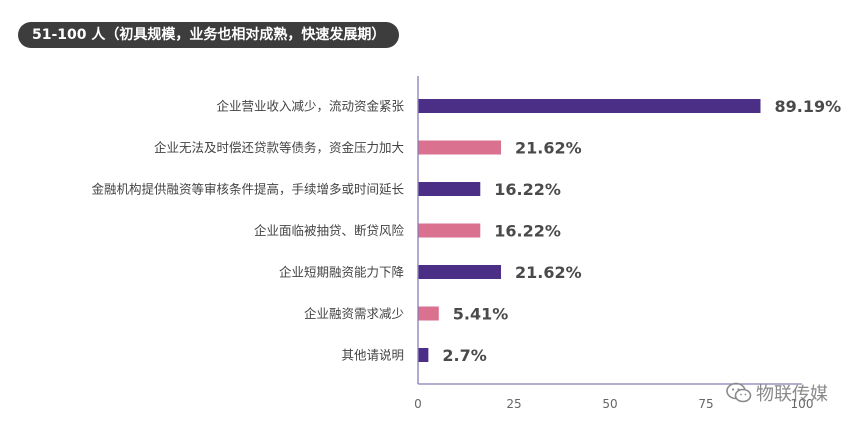 The height and width of the screenshot is (434, 867). What do you see at coordinates (609, 404) in the screenshot?
I see `x-tick-label: 50` at bounding box center [609, 404].